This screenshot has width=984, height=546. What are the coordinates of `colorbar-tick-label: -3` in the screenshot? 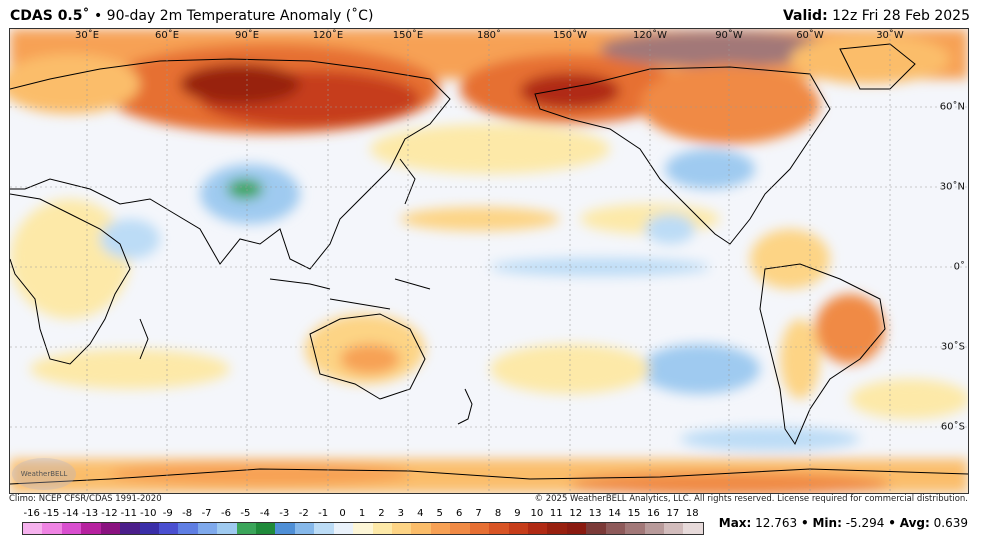 It's located at (284, 513).